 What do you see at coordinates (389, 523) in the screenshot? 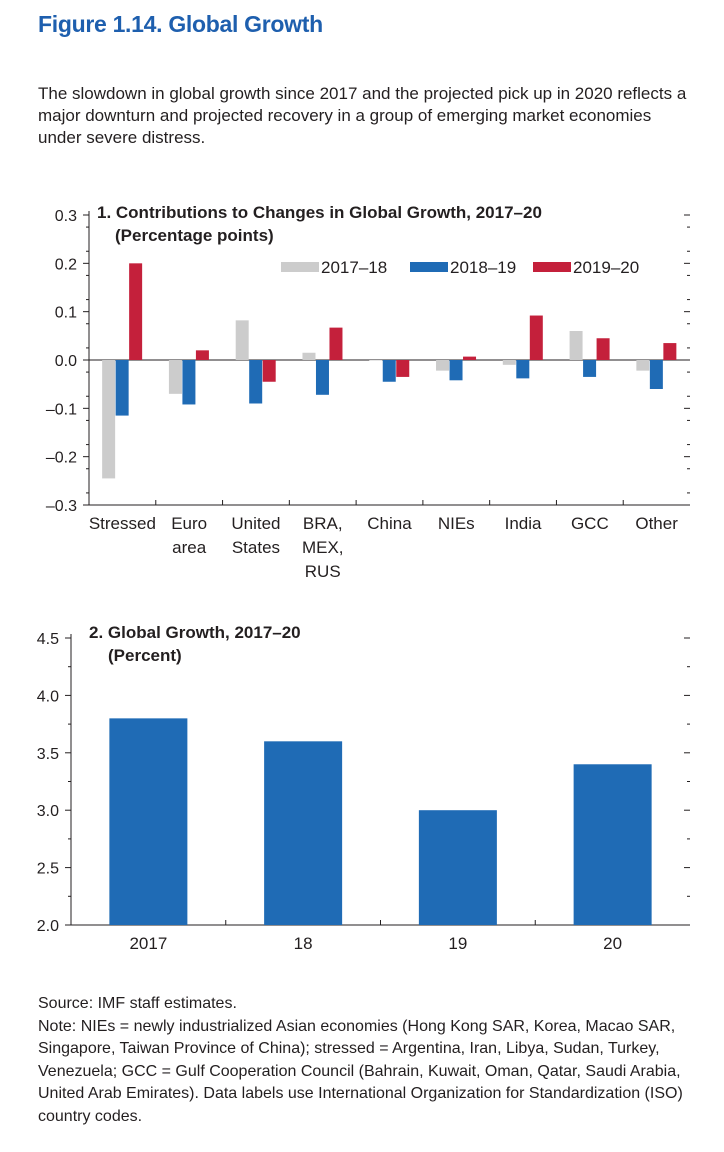
I see `x-tick-label: China` at bounding box center [389, 523].